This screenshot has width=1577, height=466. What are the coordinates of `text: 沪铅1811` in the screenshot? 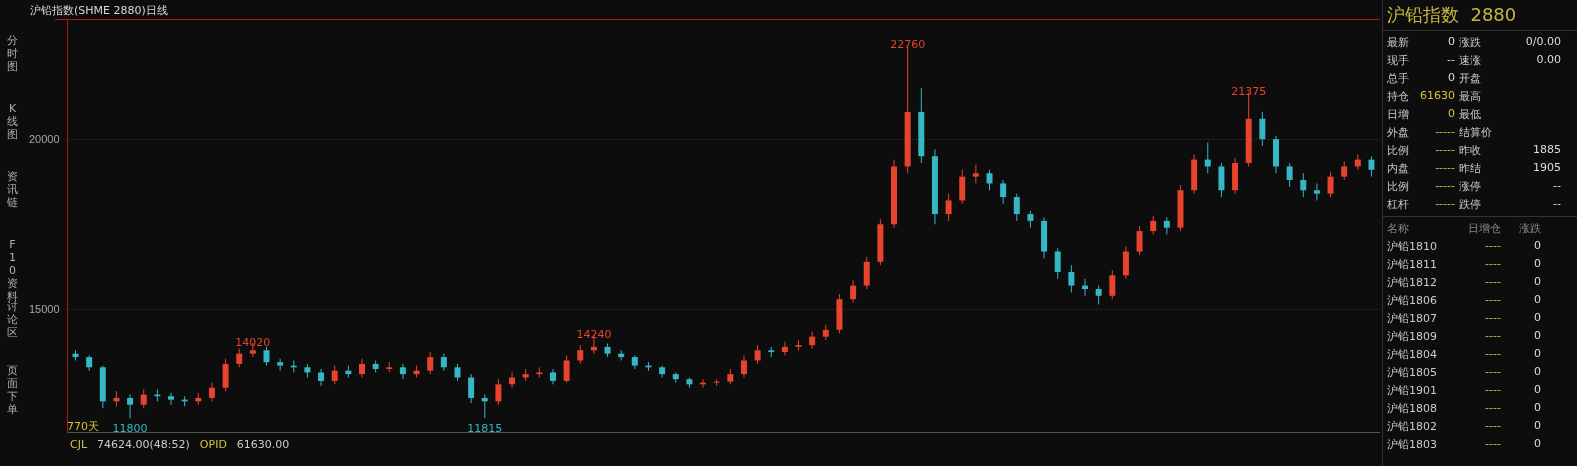 It's located at (1412, 264).